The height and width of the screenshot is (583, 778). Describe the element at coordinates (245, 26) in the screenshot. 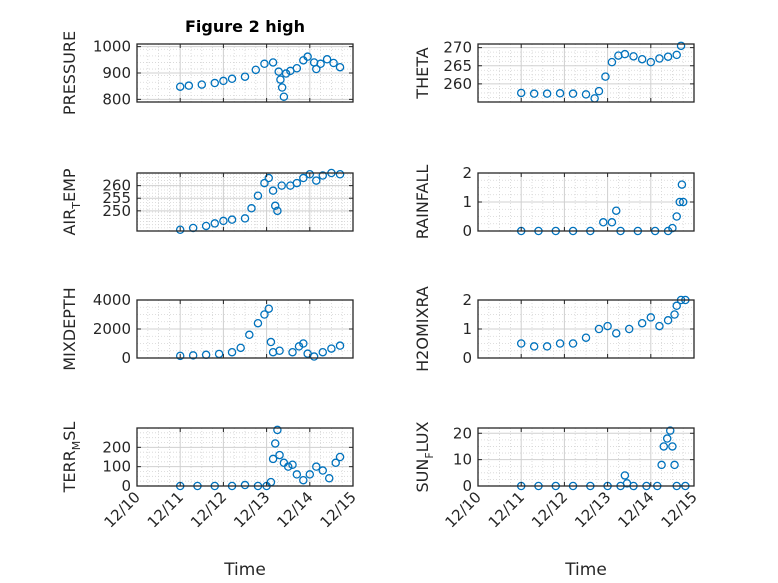

I see `figure-title: Figure 2 high` at that location.